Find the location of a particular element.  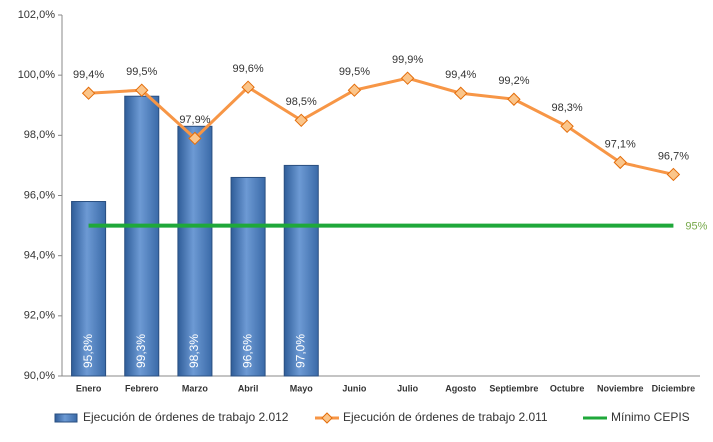

y-tick-label: 102,0% is located at coordinates (37, 15).